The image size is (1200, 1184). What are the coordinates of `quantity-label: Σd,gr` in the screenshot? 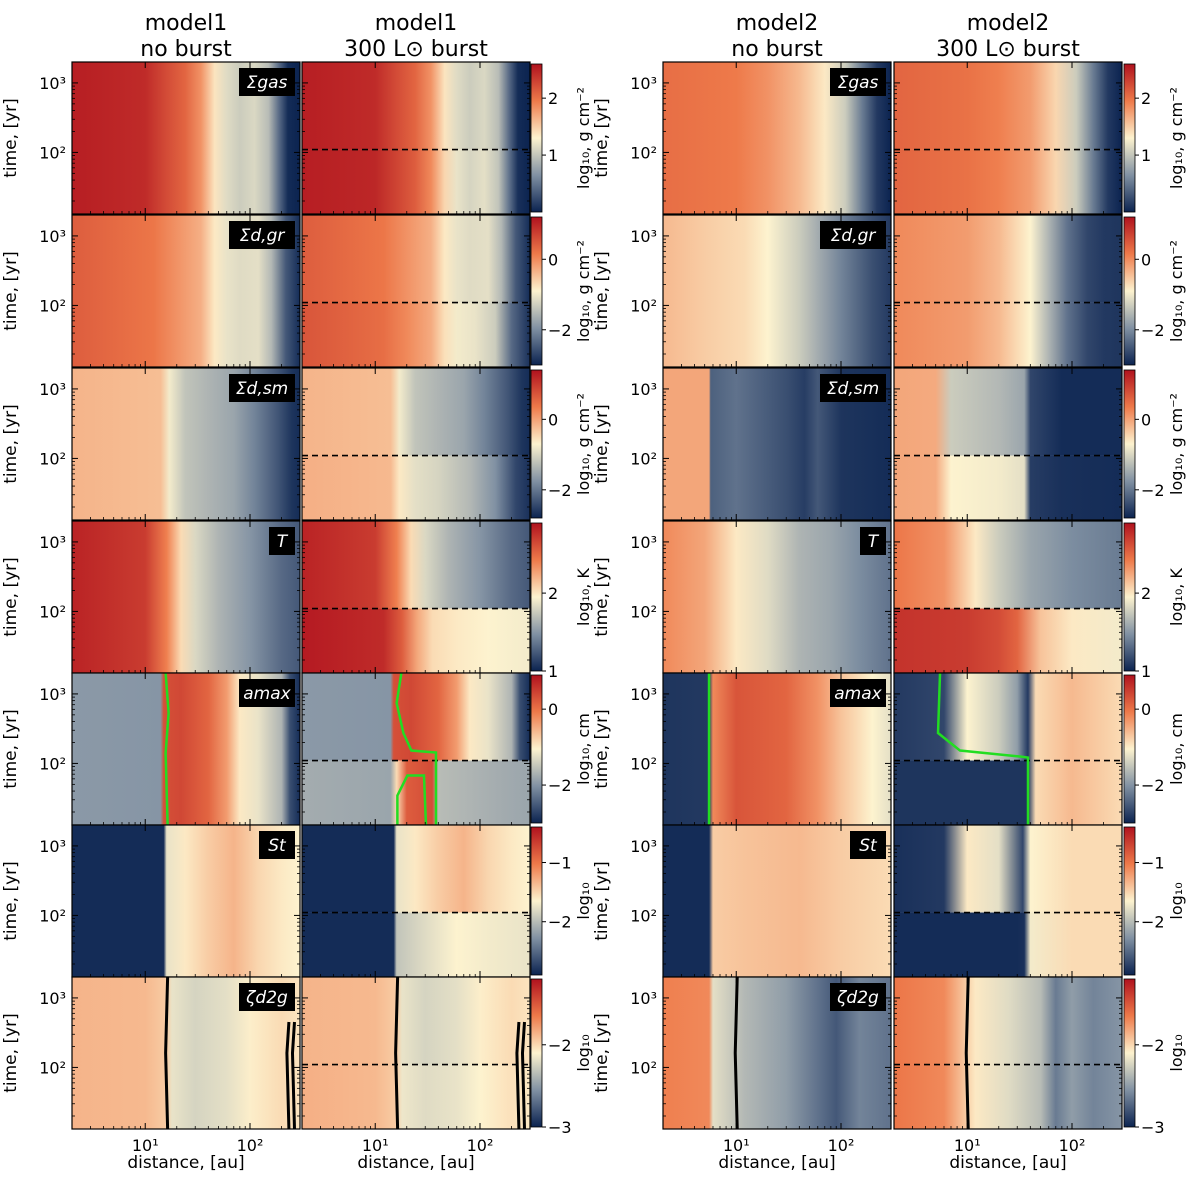 It's located at (263, 236).